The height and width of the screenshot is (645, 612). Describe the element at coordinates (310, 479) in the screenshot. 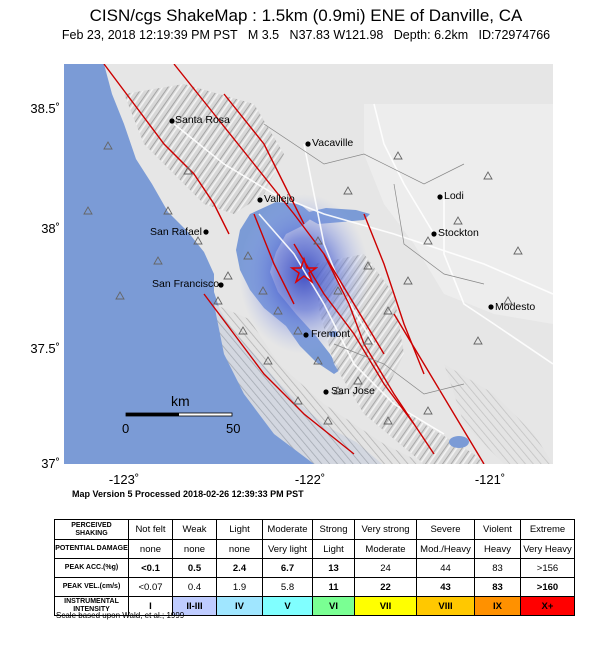

I see `lon-label-122: -122˚` at that location.